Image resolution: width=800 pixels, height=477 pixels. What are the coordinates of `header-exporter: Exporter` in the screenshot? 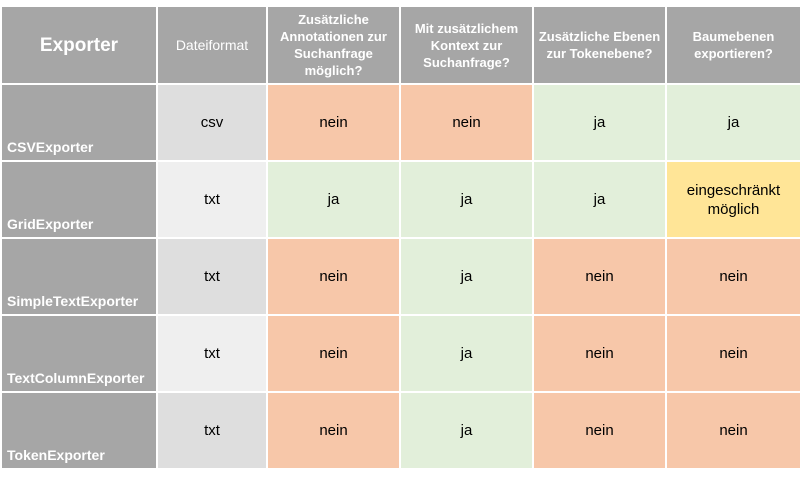 It's located at (79, 45).